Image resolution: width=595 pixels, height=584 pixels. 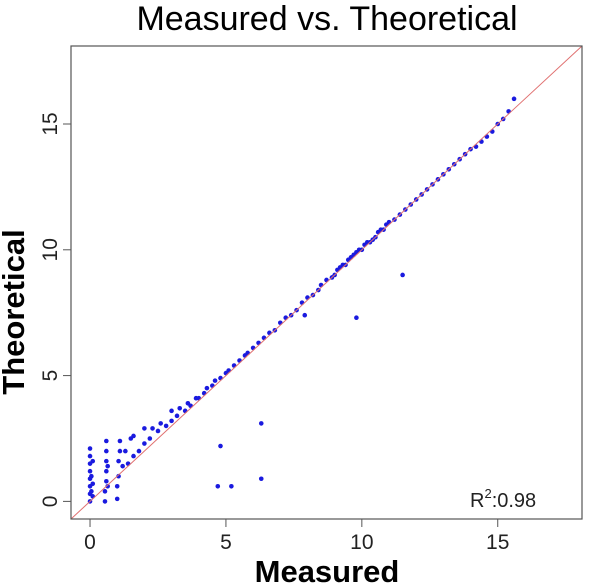 I want to click on y-tick-label: 15, so click(x=50, y=123).